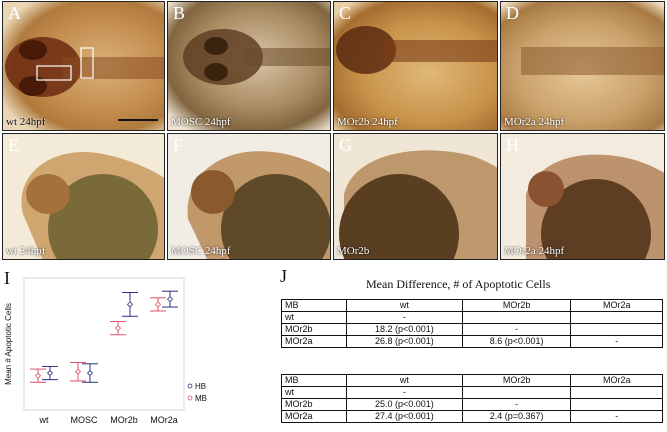 This screenshot has width=667, height=432. I want to click on table-row: MOr2b 25.0 (p<0.001) -, so click(472, 404).